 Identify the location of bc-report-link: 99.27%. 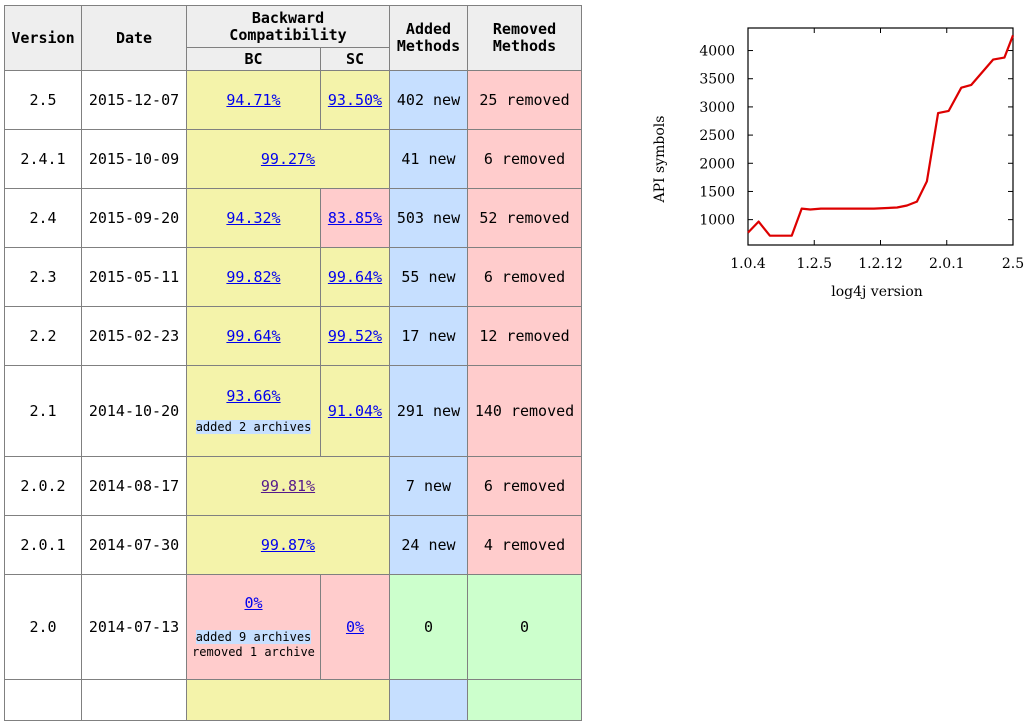
(288, 159).